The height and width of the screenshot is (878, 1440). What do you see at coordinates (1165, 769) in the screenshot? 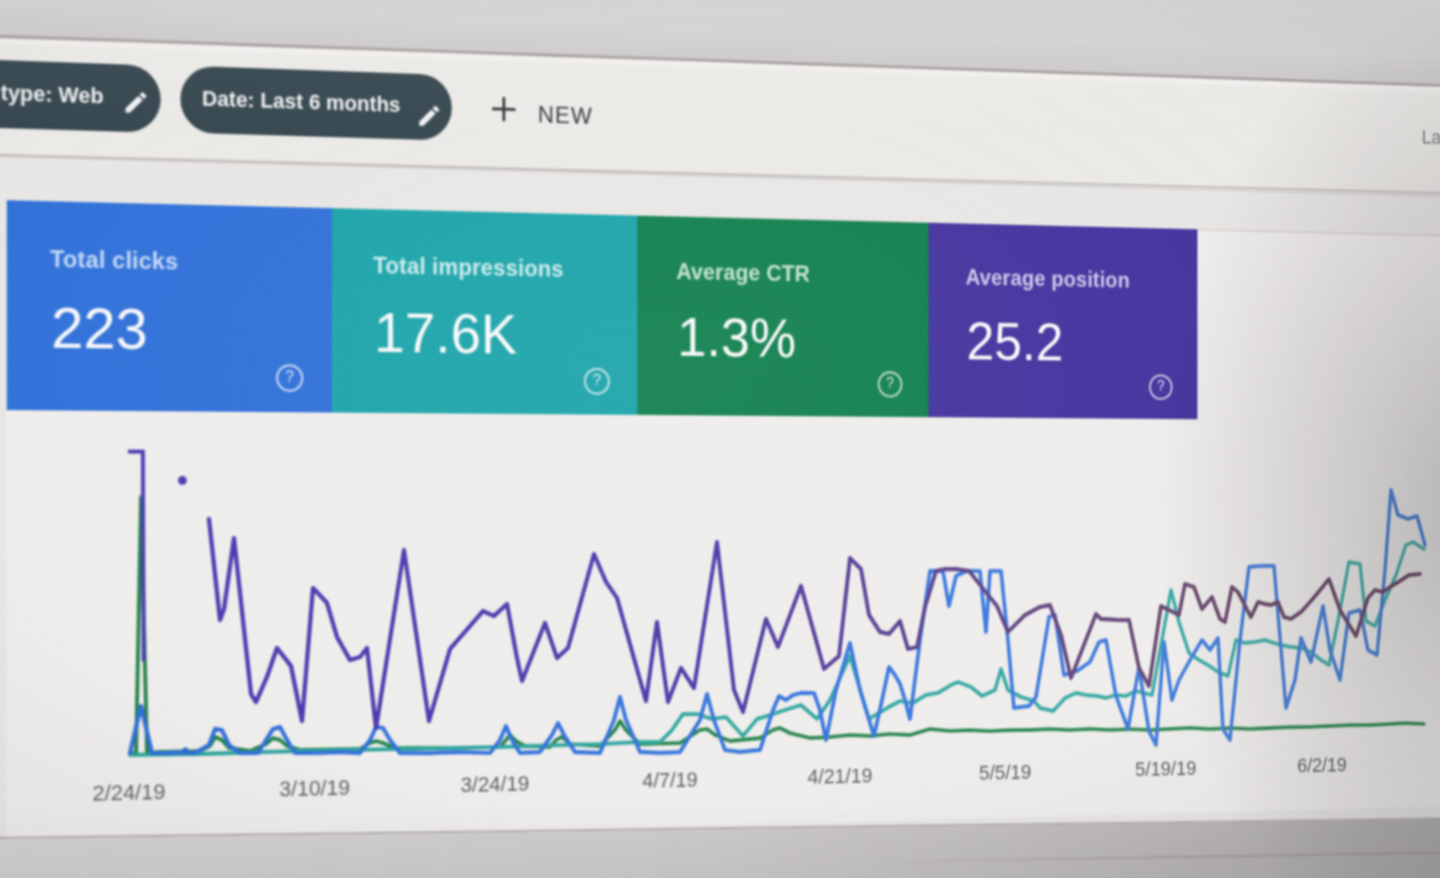
I see `svg-text: 5/19/19` at bounding box center [1165, 769].